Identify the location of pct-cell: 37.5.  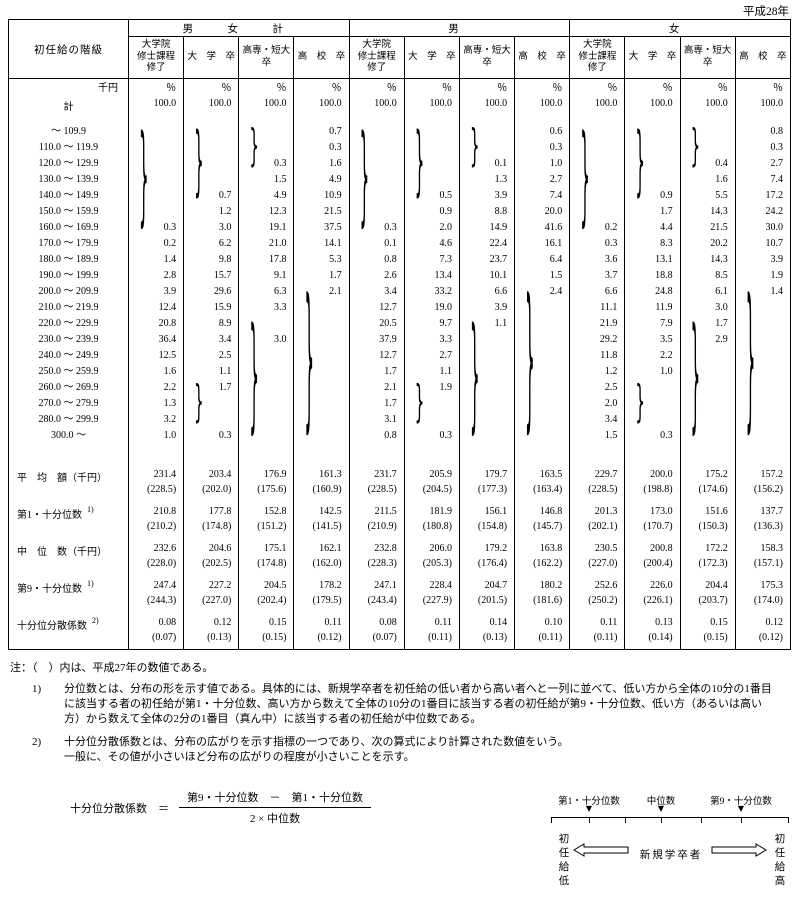
(321, 228).